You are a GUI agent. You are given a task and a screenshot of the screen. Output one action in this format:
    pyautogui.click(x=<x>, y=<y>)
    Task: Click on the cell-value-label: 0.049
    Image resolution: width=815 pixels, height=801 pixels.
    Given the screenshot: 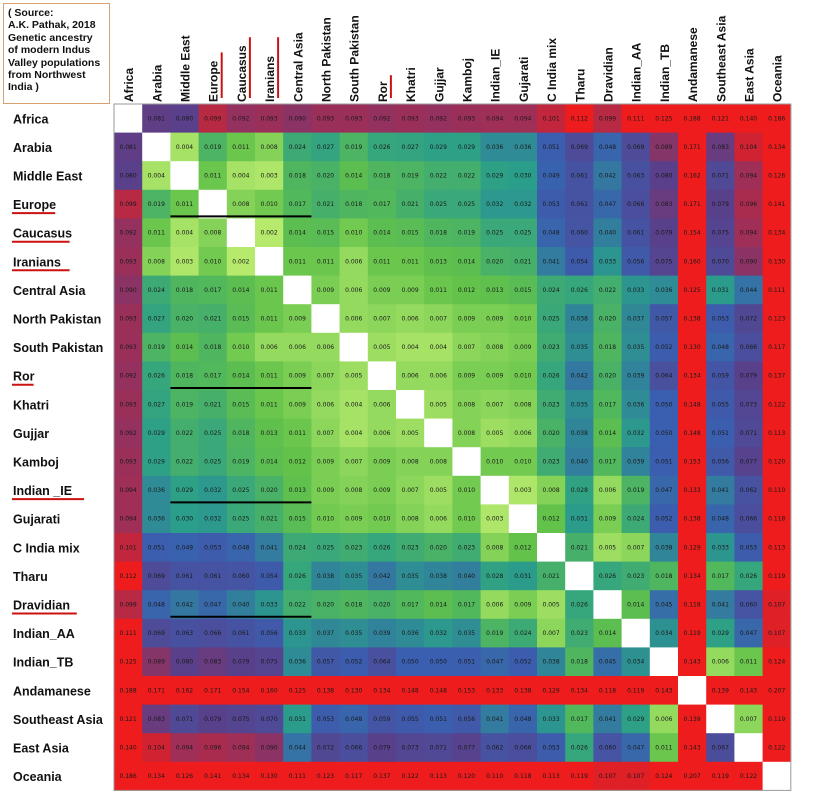 What is the action you would take?
    pyautogui.click(x=184, y=547)
    